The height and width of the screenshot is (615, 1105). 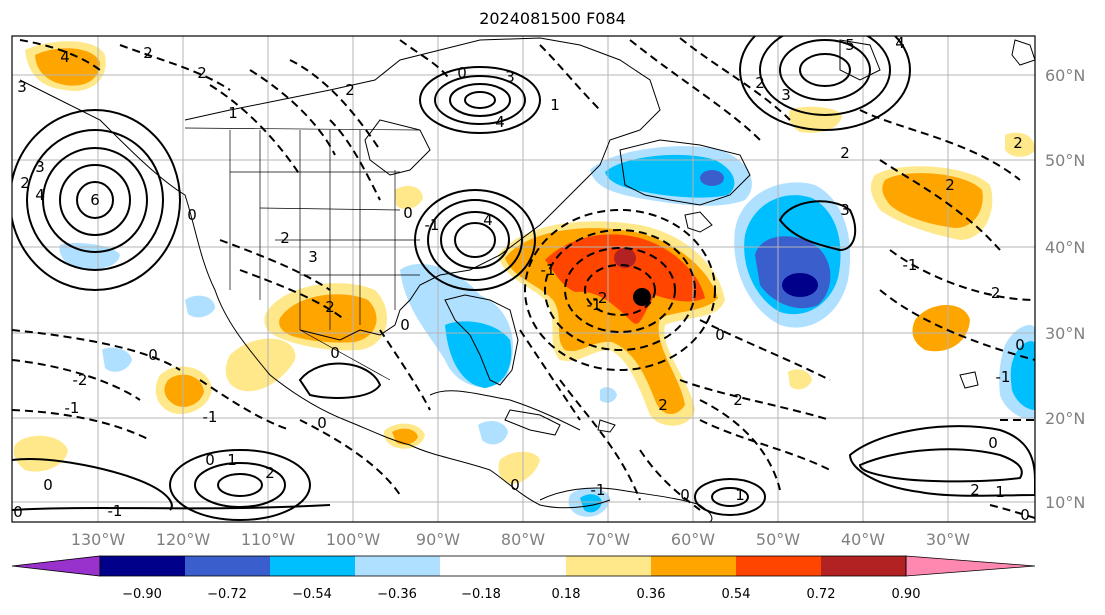 I want to click on lat-label: 10°N, so click(x=1065, y=502).